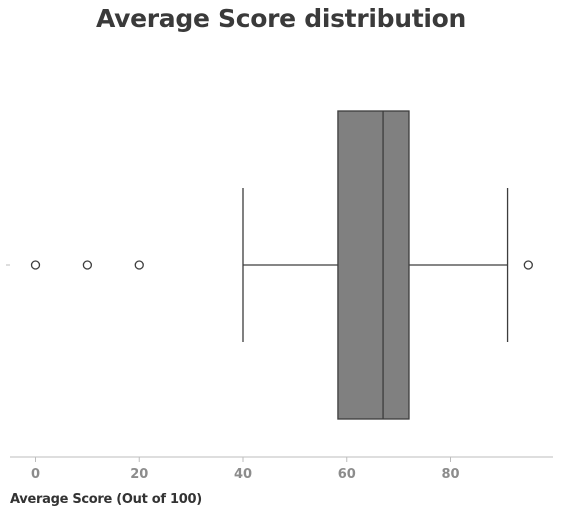  Describe the element at coordinates (281, 18) in the screenshot. I see `chart-title: Average Score distribution` at that location.